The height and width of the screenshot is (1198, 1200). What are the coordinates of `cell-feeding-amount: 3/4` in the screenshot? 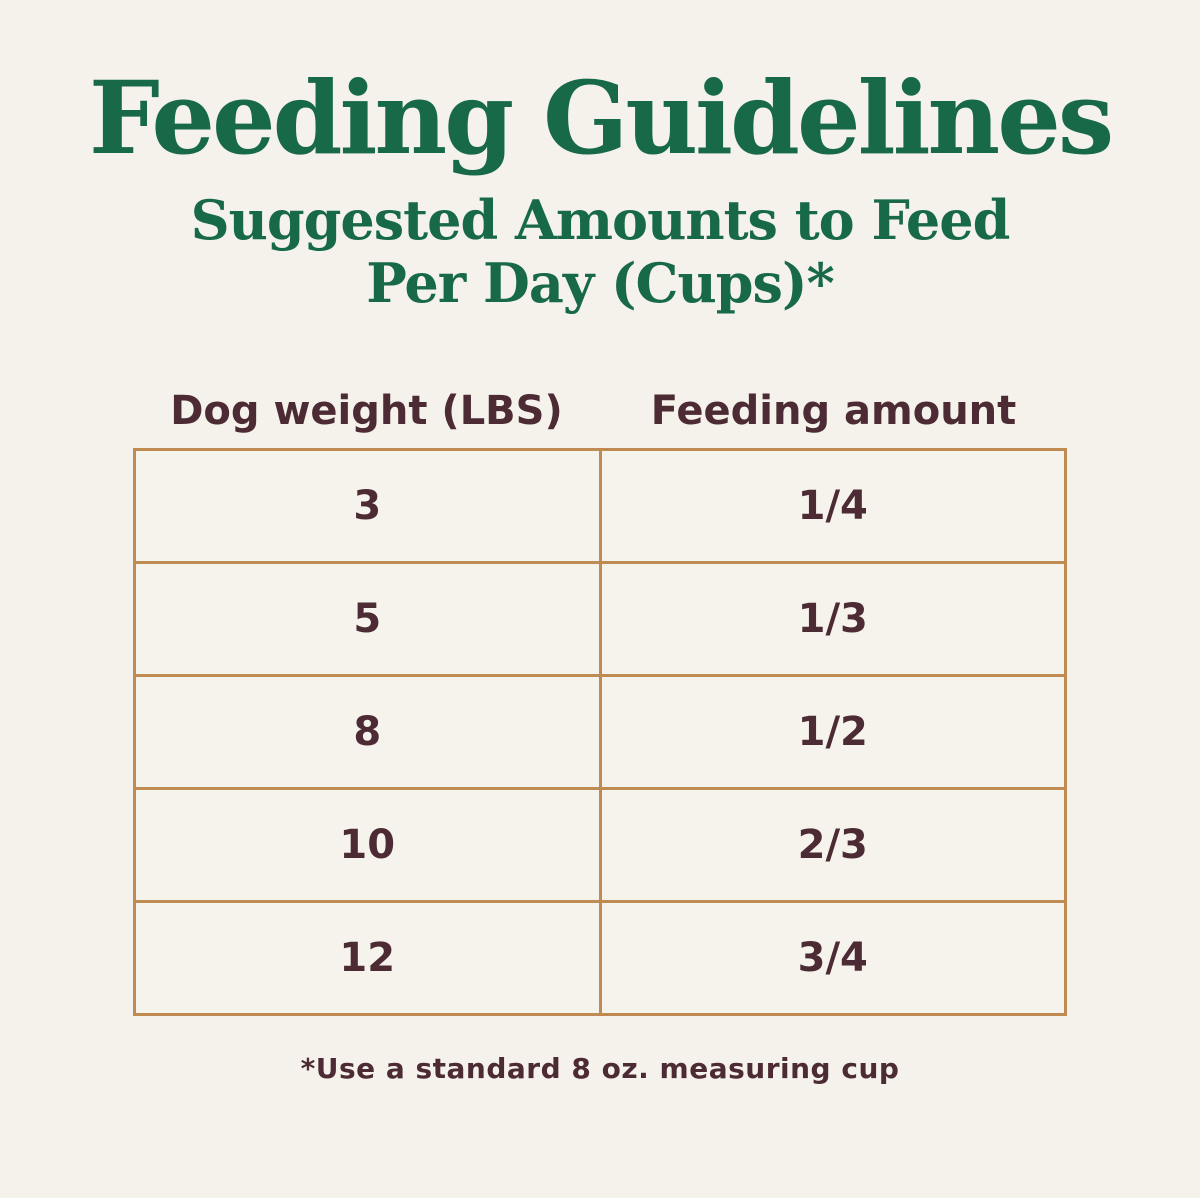 It's located at (832, 958).